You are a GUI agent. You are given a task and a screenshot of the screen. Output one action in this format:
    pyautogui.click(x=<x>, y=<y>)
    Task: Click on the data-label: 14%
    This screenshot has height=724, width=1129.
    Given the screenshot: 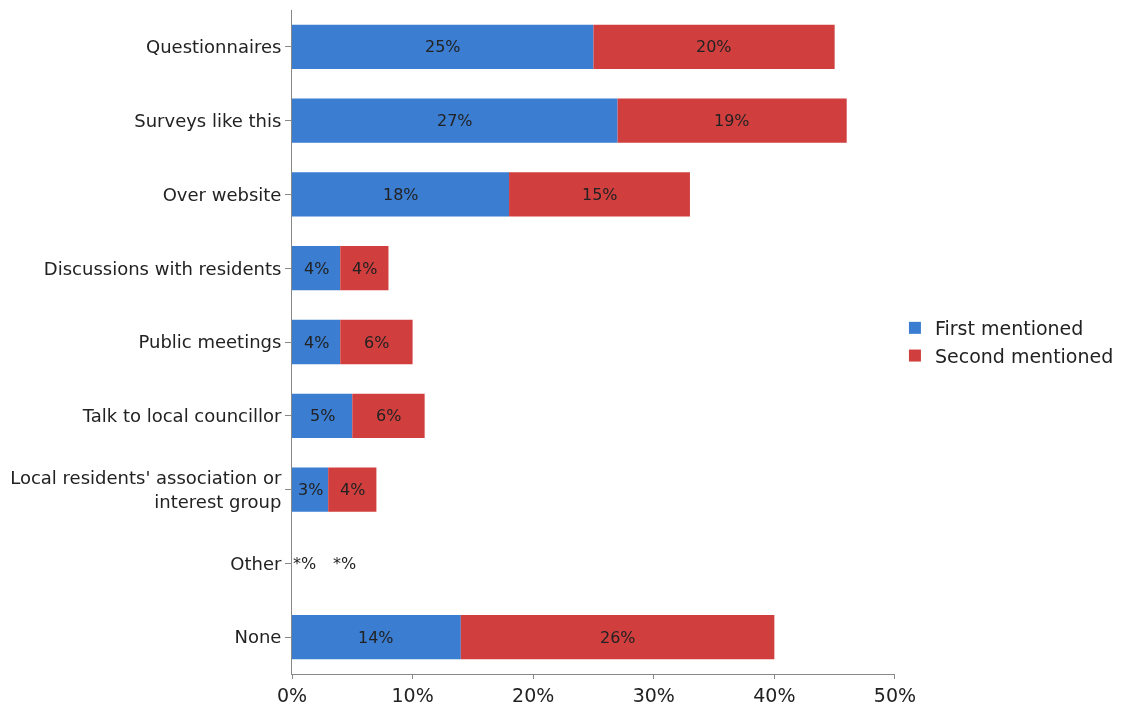 What is the action you would take?
    pyautogui.click(x=376, y=637)
    